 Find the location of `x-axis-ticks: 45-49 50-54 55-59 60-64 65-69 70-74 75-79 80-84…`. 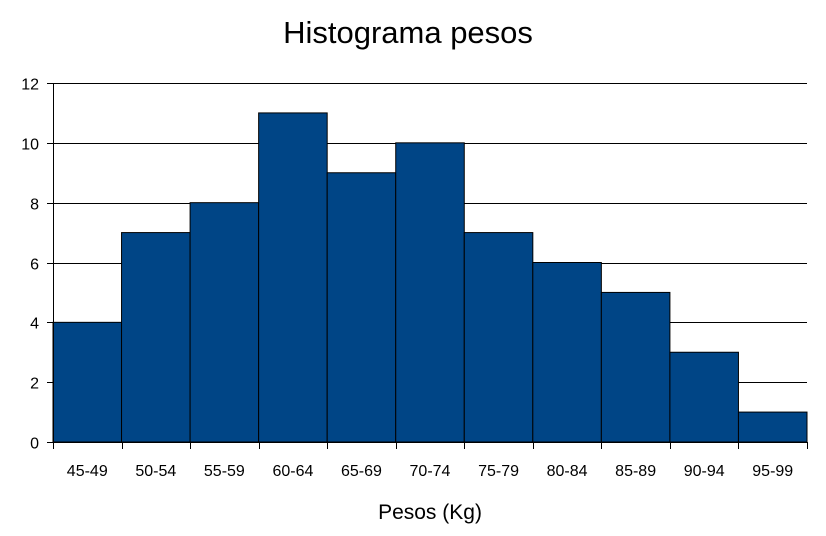

x-axis-ticks: 45-49 50-54 55-59 60-64 65-69 70-74 75-79 80-84… is located at coordinates (430, 461).